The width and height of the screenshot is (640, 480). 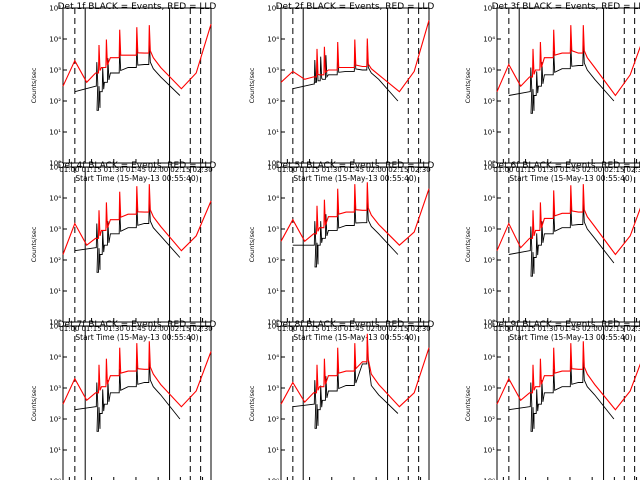 What do you see at coordinates (355, 7) in the screenshot?
I see `panel-title: Det 2f BLACK = Events, RED = LLD` at bounding box center [355, 7].